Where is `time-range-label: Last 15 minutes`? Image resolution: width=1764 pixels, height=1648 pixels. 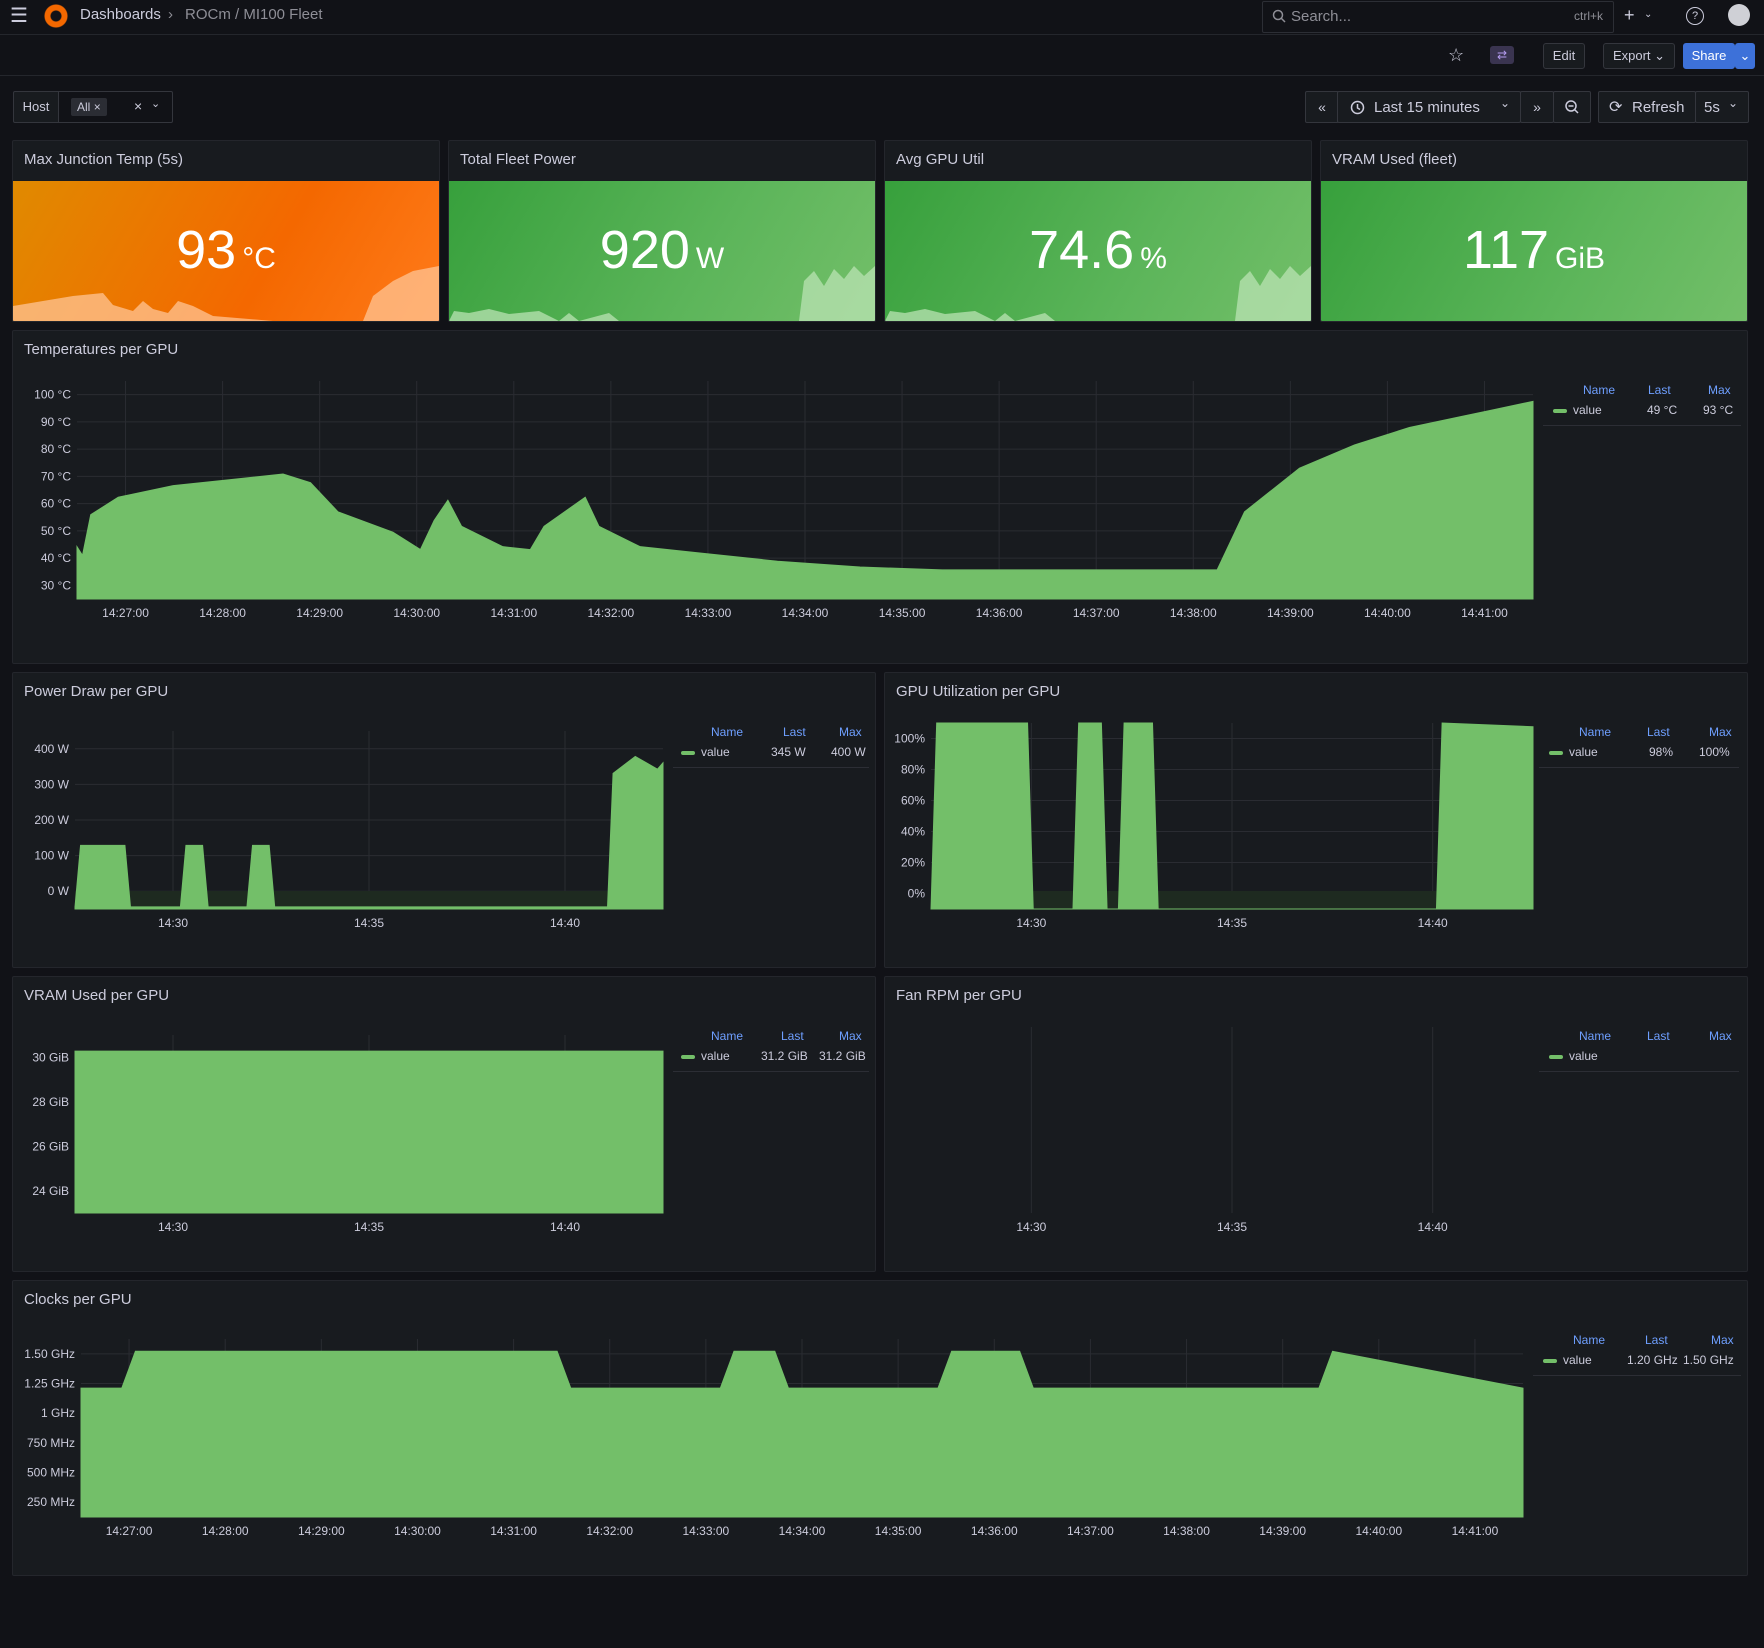
time-range-label: Last 15 minutes is located at coordinates (1427, 107).